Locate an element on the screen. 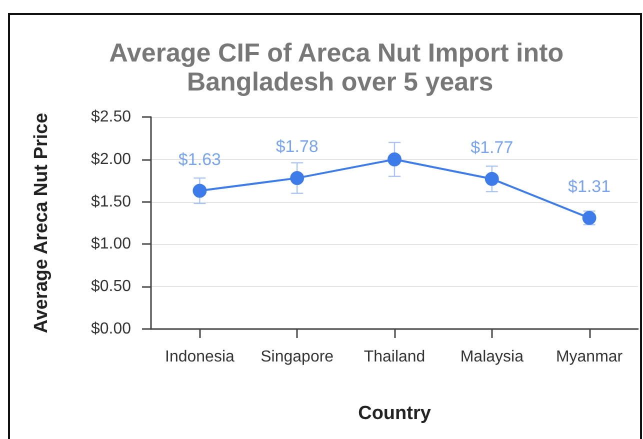  x-tick-label: Thailand is located at coordinates (395, 357).